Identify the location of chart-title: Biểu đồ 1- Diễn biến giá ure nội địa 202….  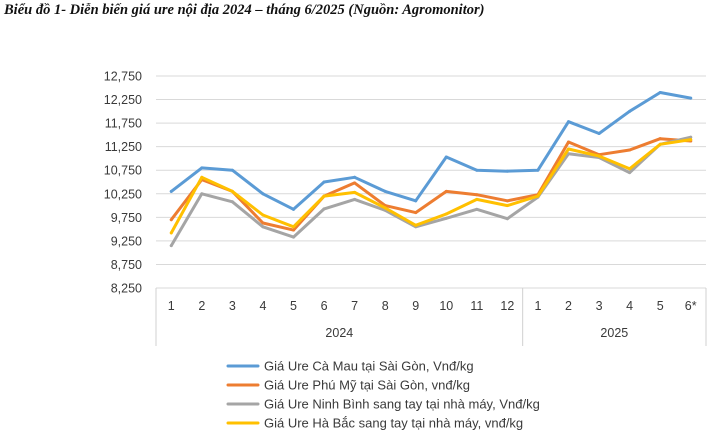
(244, 10).